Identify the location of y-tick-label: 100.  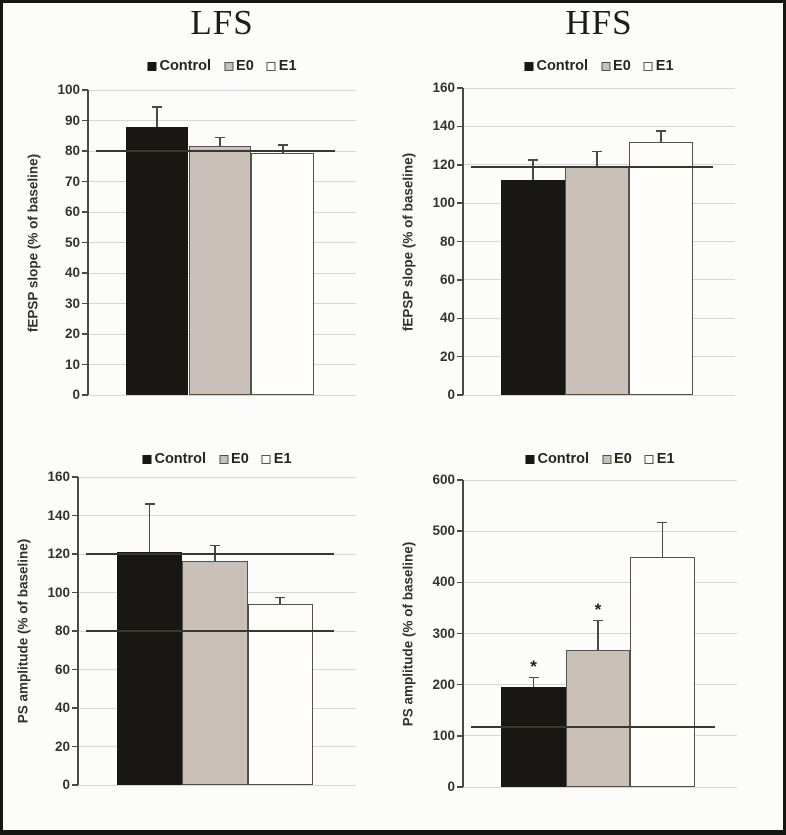
(443, 203).